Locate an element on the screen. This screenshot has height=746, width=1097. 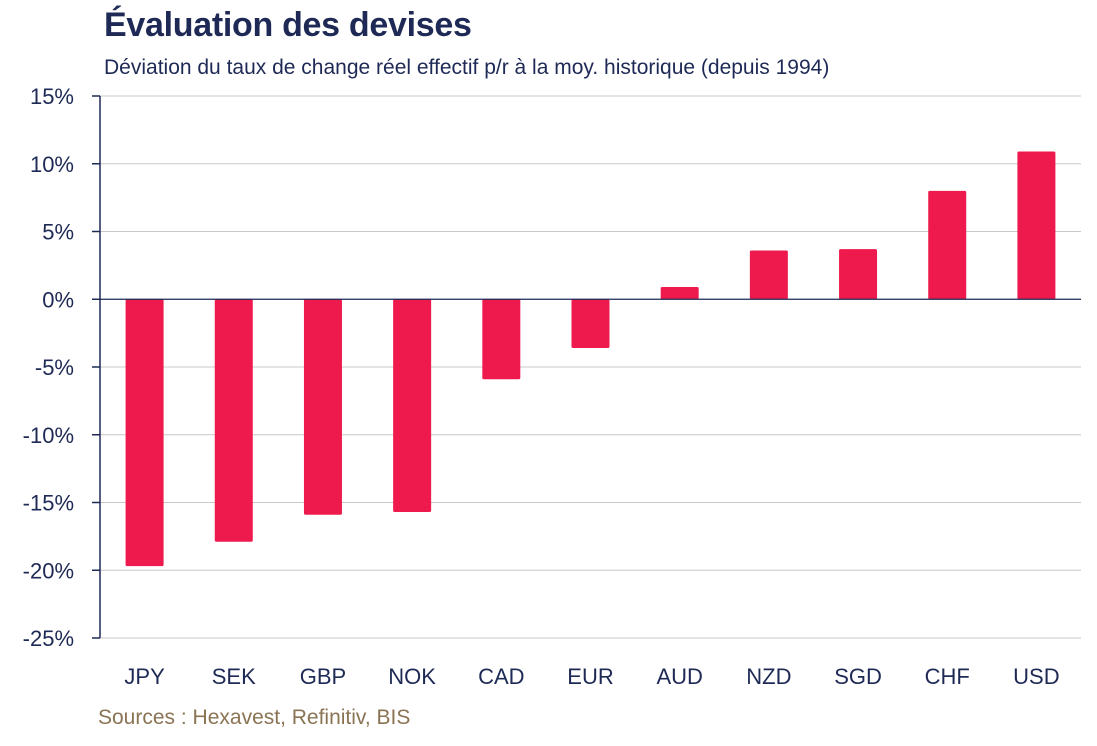
x-tick-label: CAD is located at coordinates (501, 676).